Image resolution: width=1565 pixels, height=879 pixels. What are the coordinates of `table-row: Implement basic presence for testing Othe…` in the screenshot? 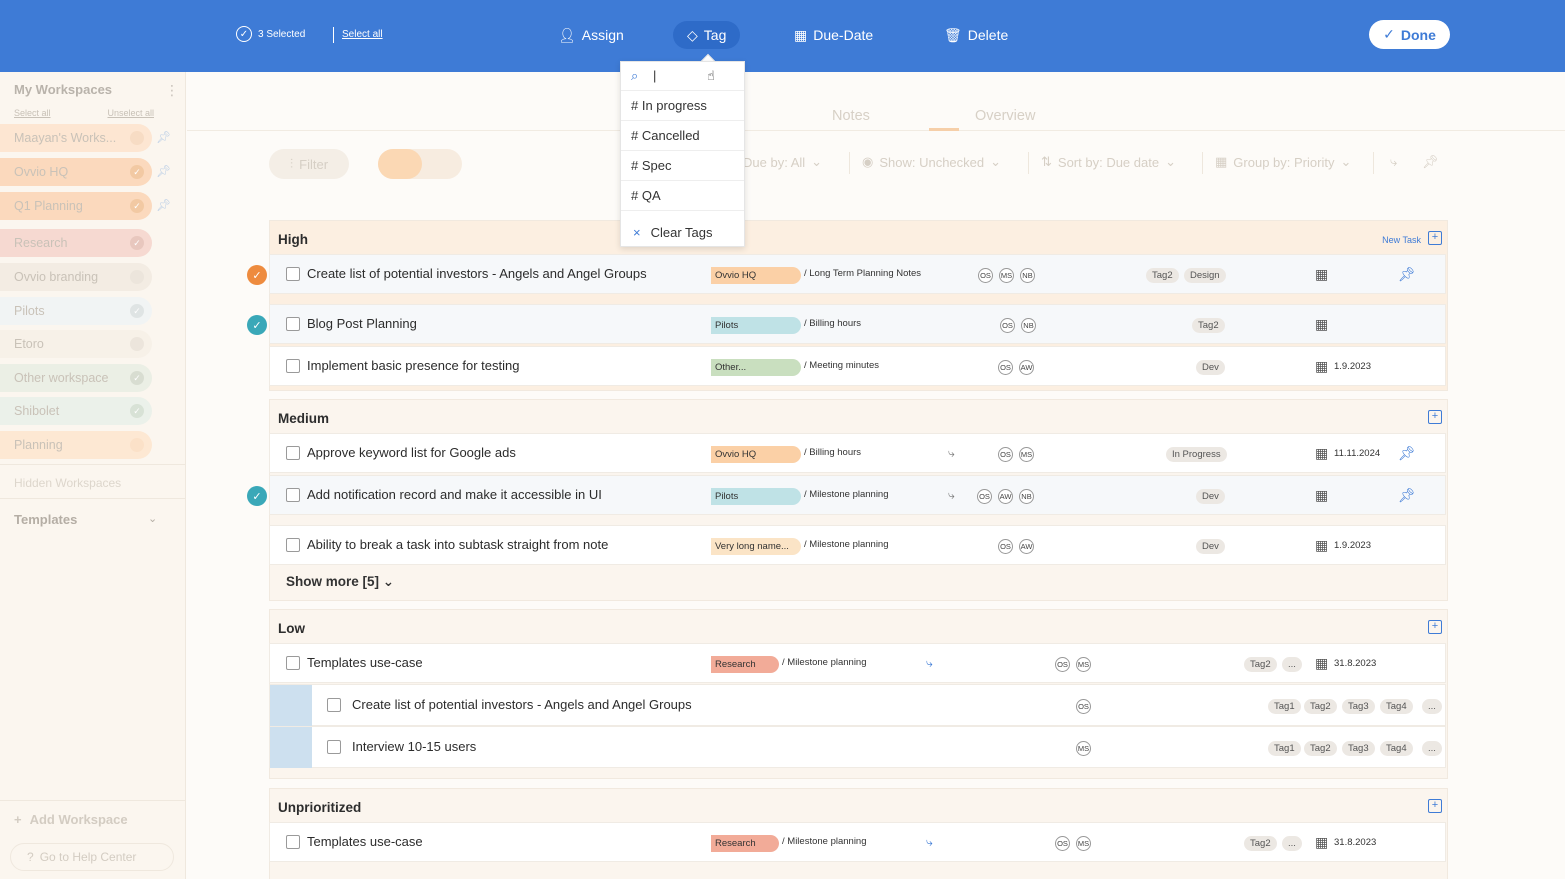 It's located at (857, 366).